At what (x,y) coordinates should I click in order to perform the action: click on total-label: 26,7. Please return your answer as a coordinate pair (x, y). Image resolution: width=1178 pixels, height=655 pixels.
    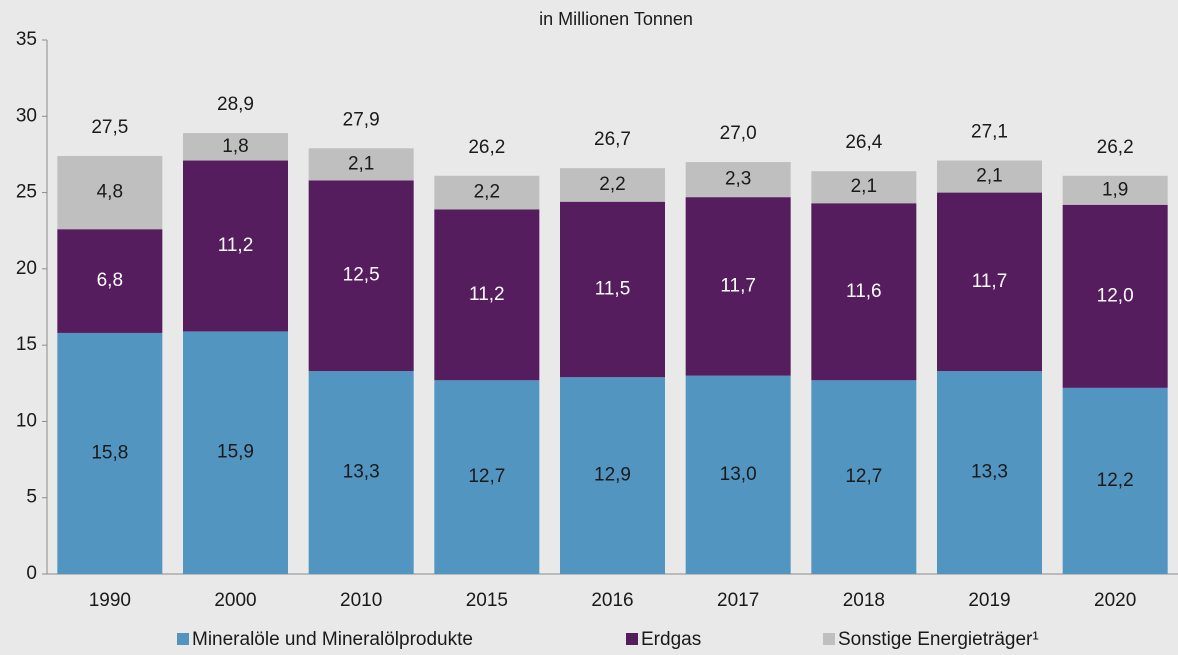
    Looking at the image, I should click on (612, 139).